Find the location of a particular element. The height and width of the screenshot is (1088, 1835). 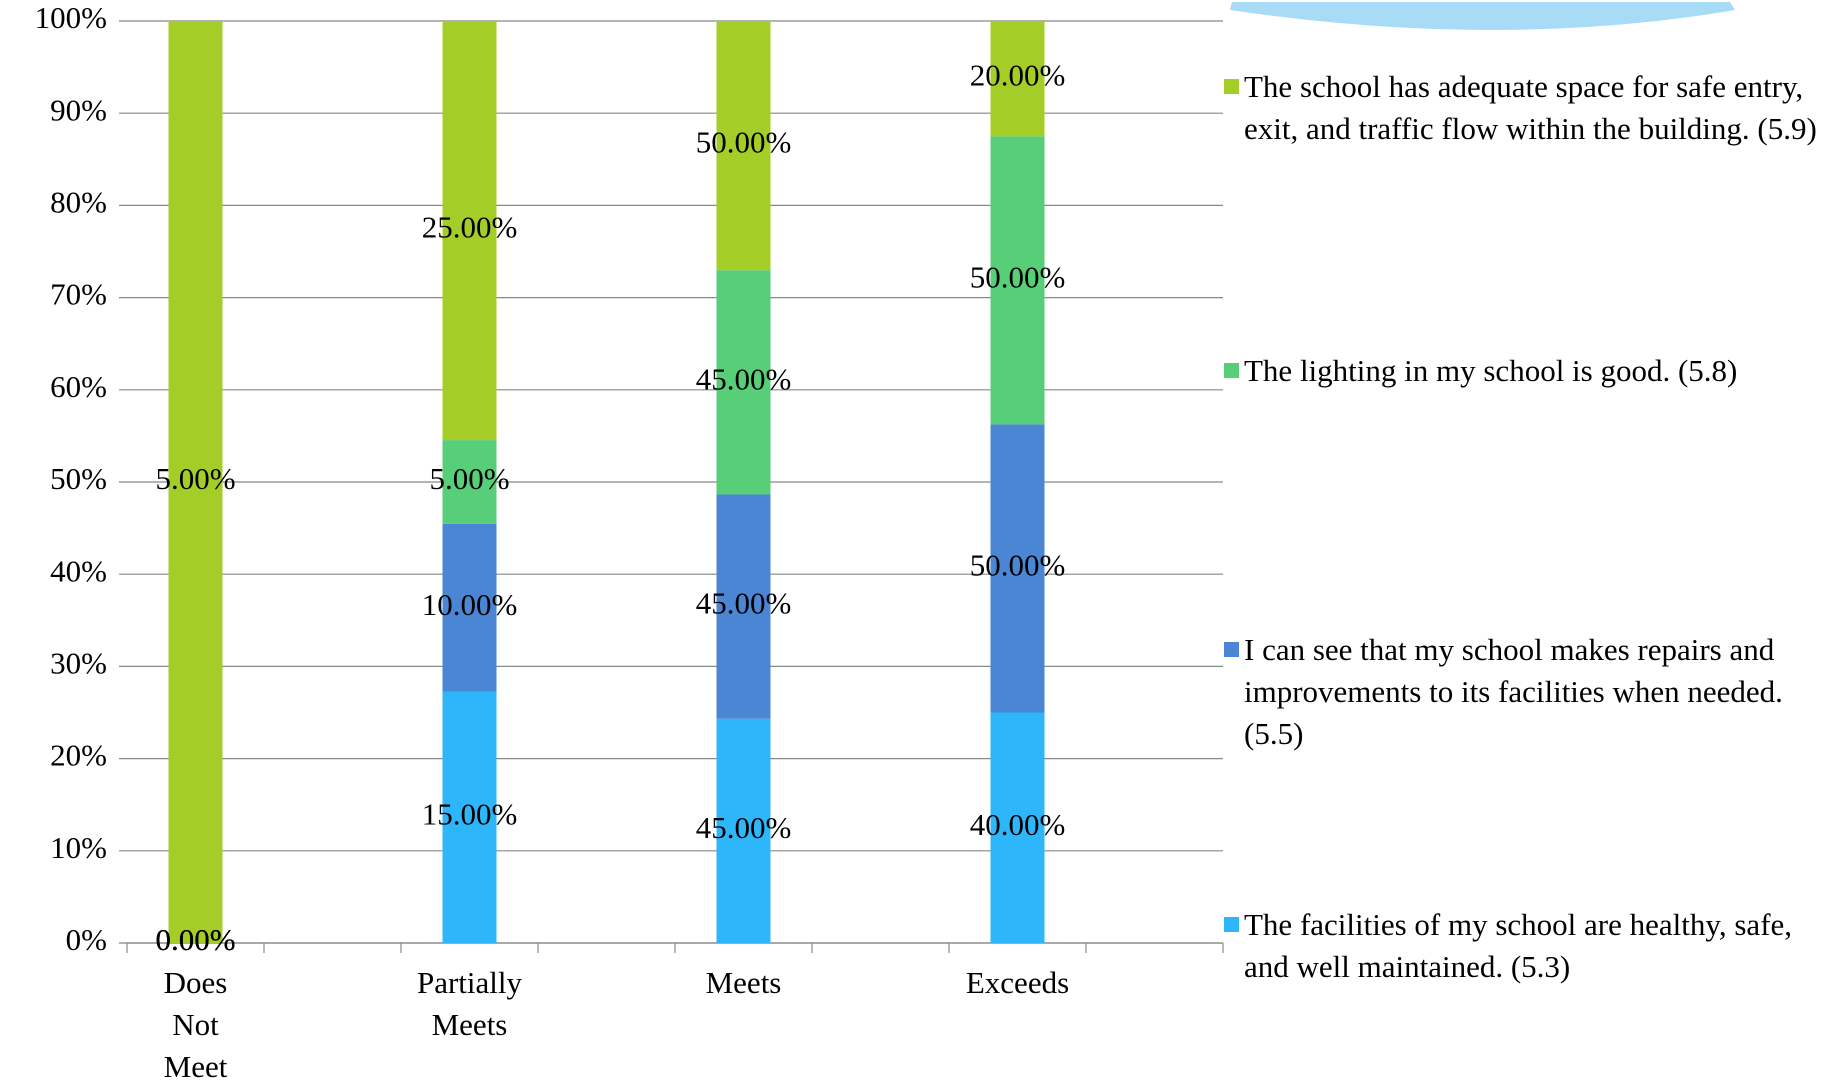

data-label: 40.00% is located at coordinates (1018, 824).